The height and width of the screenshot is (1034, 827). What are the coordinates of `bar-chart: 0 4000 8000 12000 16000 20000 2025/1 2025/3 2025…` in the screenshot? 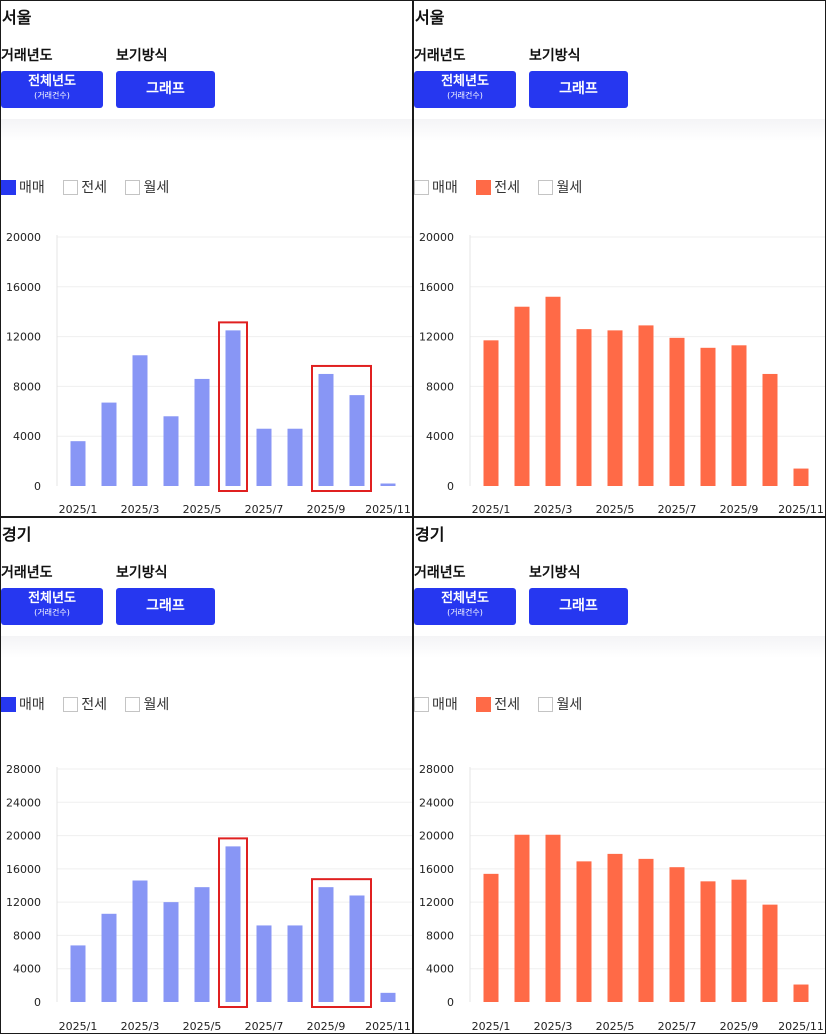 It's located at (622, 373).